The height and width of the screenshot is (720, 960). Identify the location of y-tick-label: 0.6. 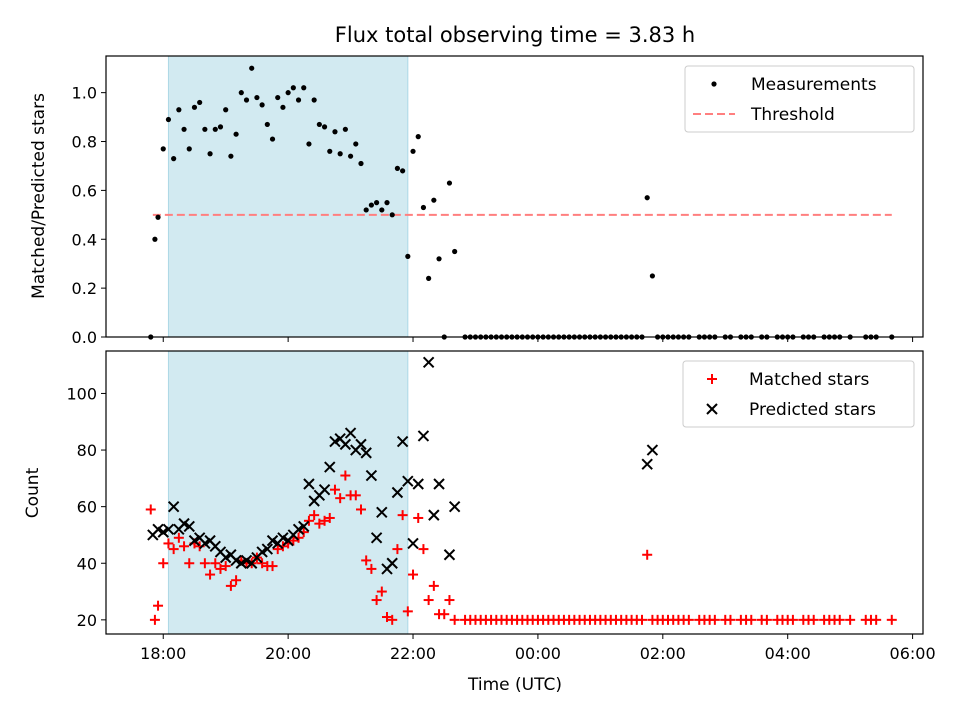
(84, 190).